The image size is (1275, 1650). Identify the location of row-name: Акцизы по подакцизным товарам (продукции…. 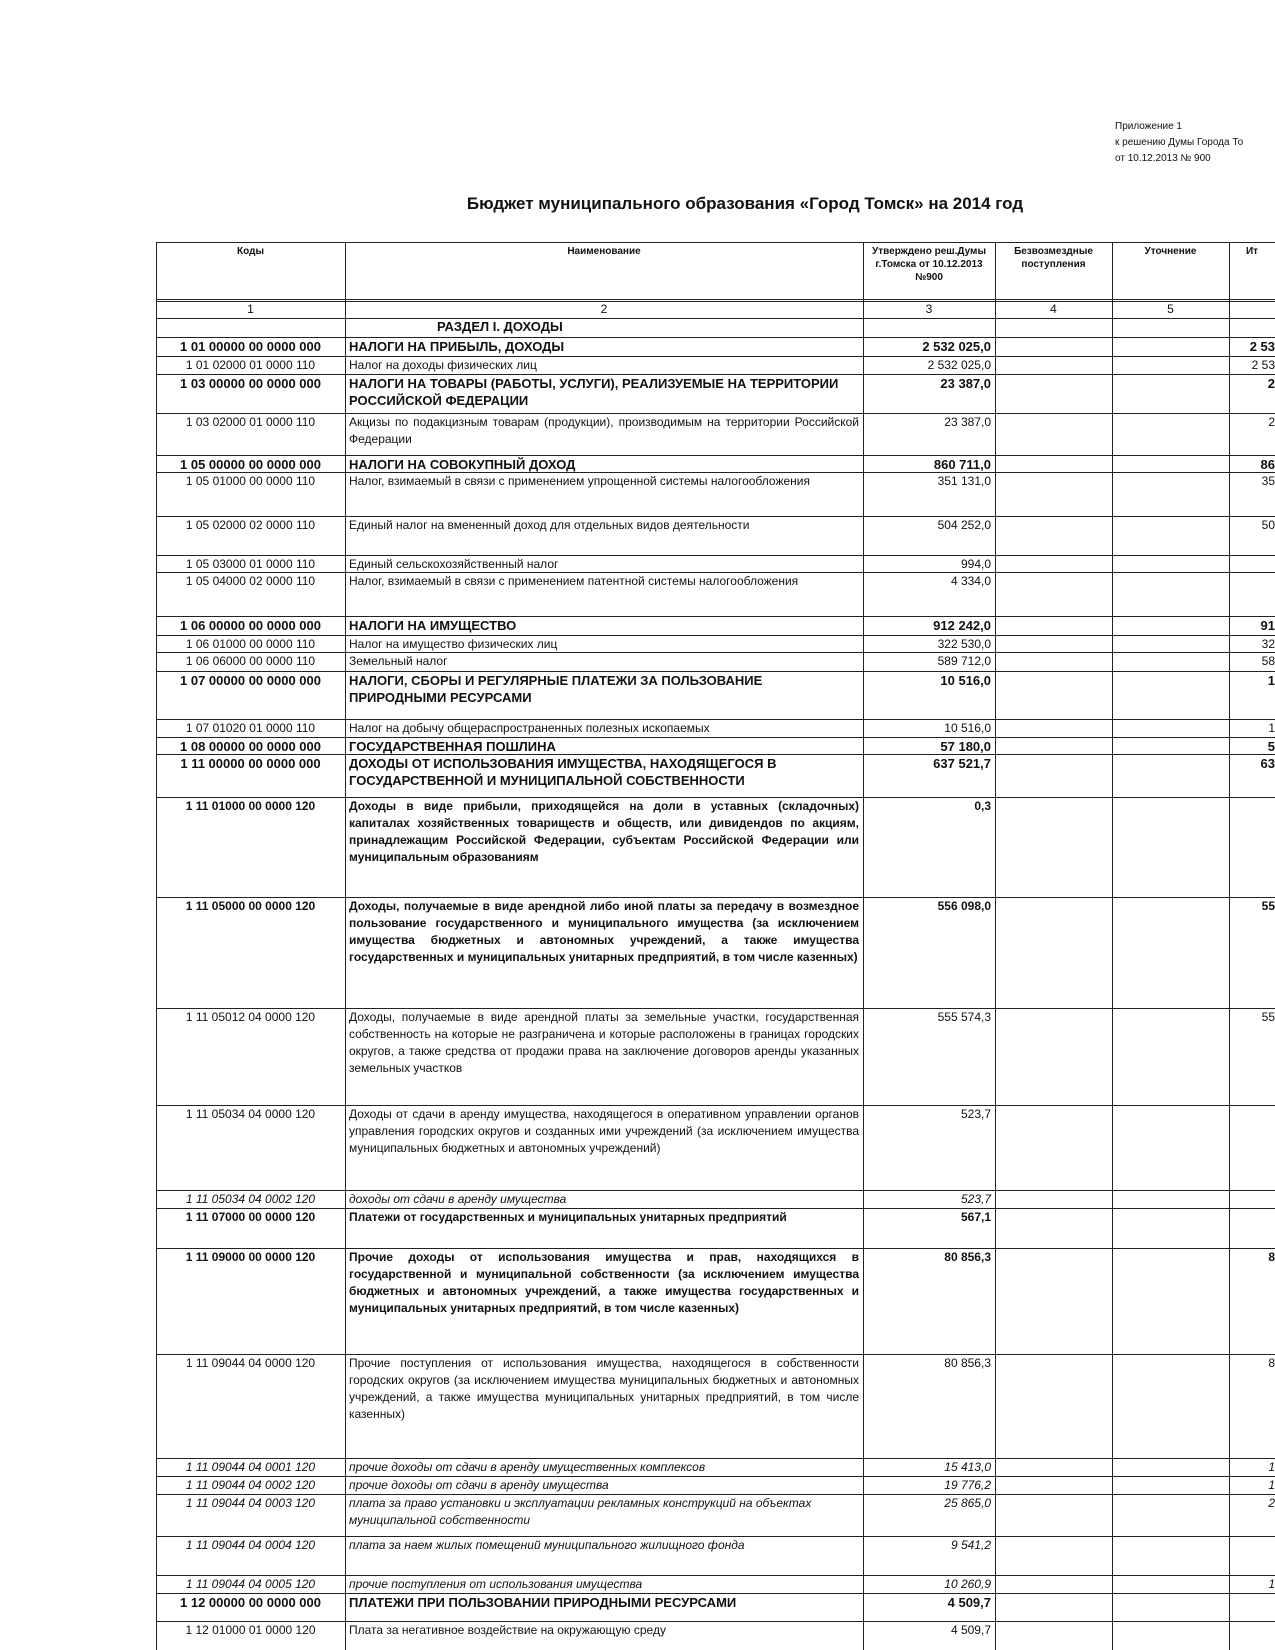
(604, 430).